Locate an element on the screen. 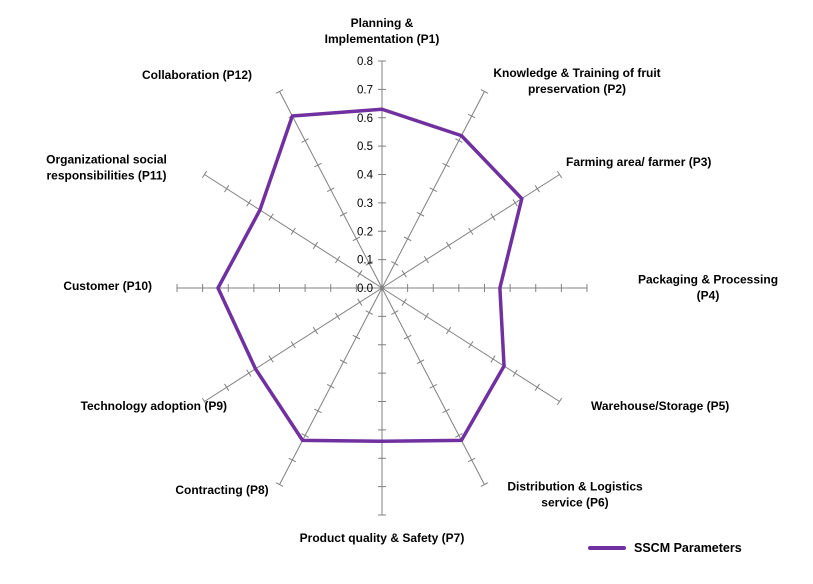 The width and height of the screenshot is (813, 584). radial-tick-label: 0.7 is located at coordinates (365, 90).